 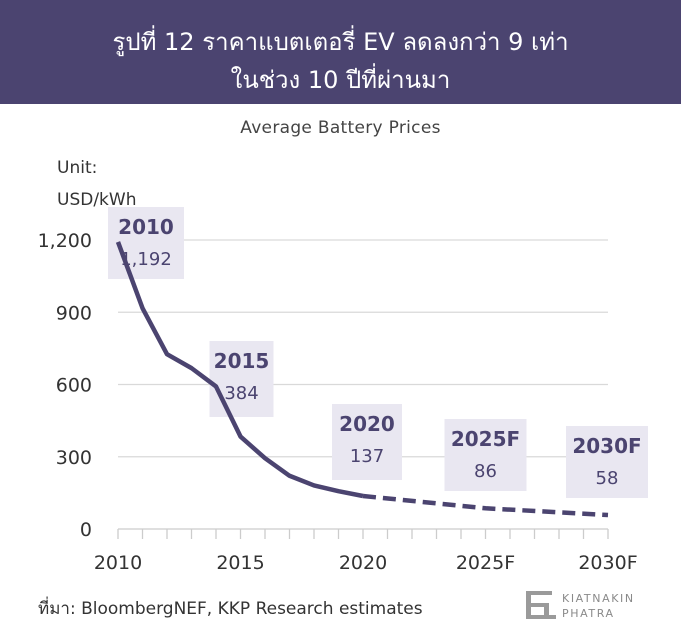 What do you see at coordinates (598, 598) in the screenshot?
I see `logo-text-line1: KIATNAKIN` at bounding box center [598, 598].